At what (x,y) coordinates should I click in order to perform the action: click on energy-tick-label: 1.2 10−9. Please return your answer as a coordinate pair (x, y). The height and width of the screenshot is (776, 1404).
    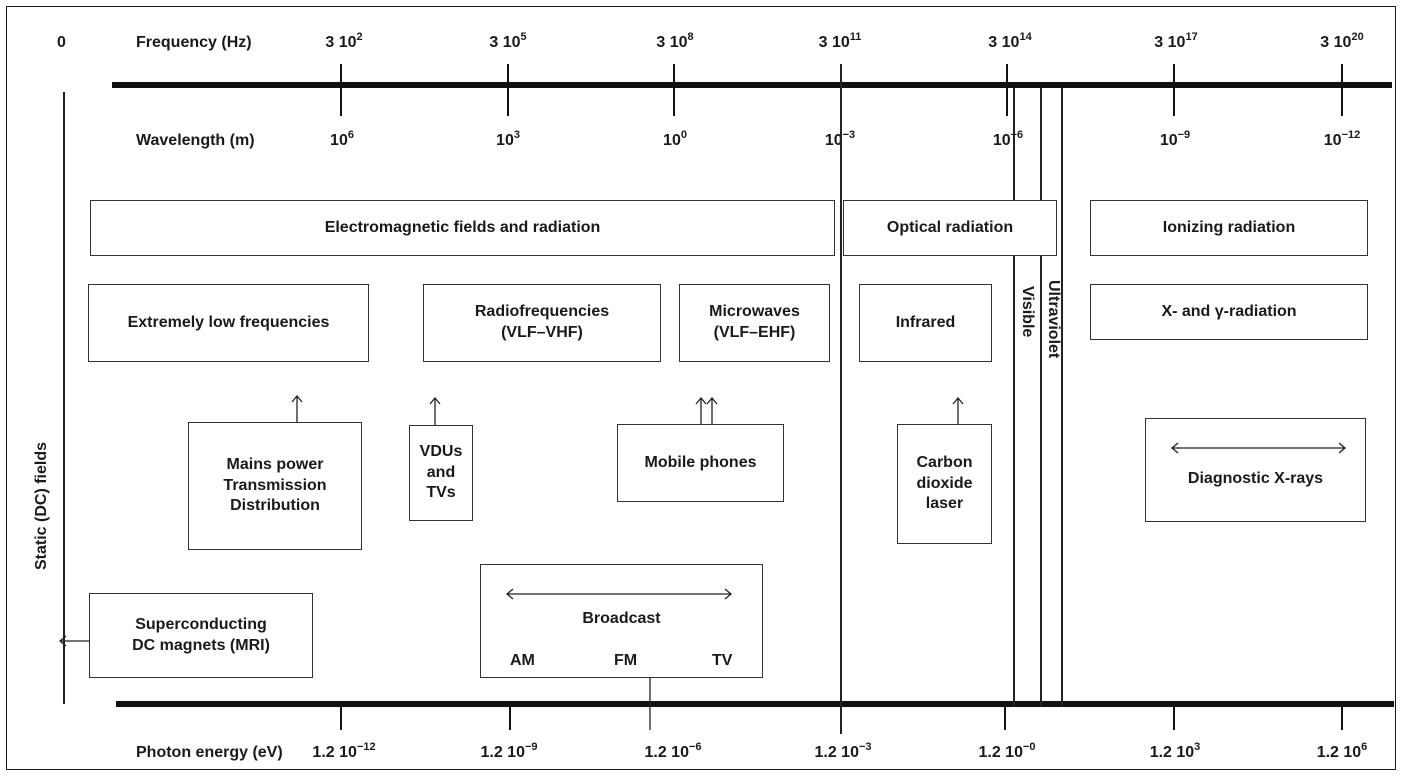
    Looking at the image, I should click on (509, 751).